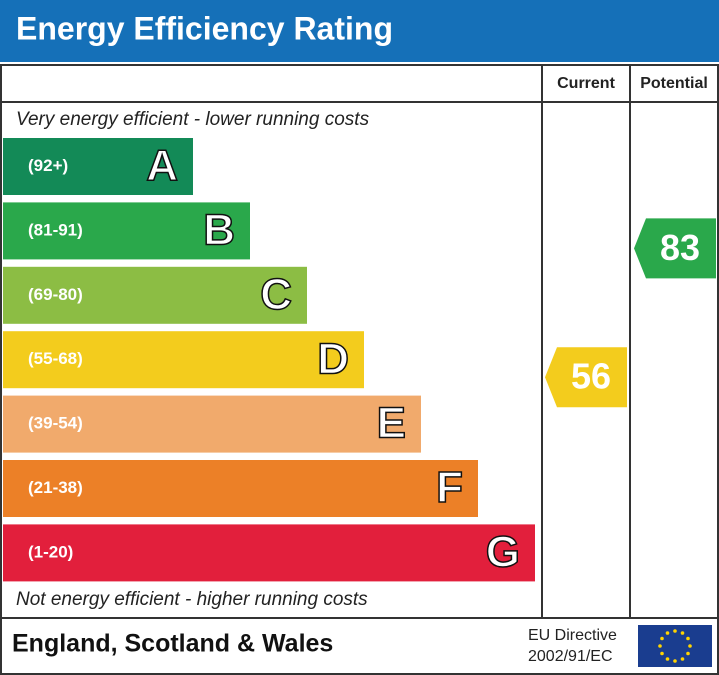  Describe the element at coordinates (680, 247) in the screenshot. I see `rating-value: 83` at that location.